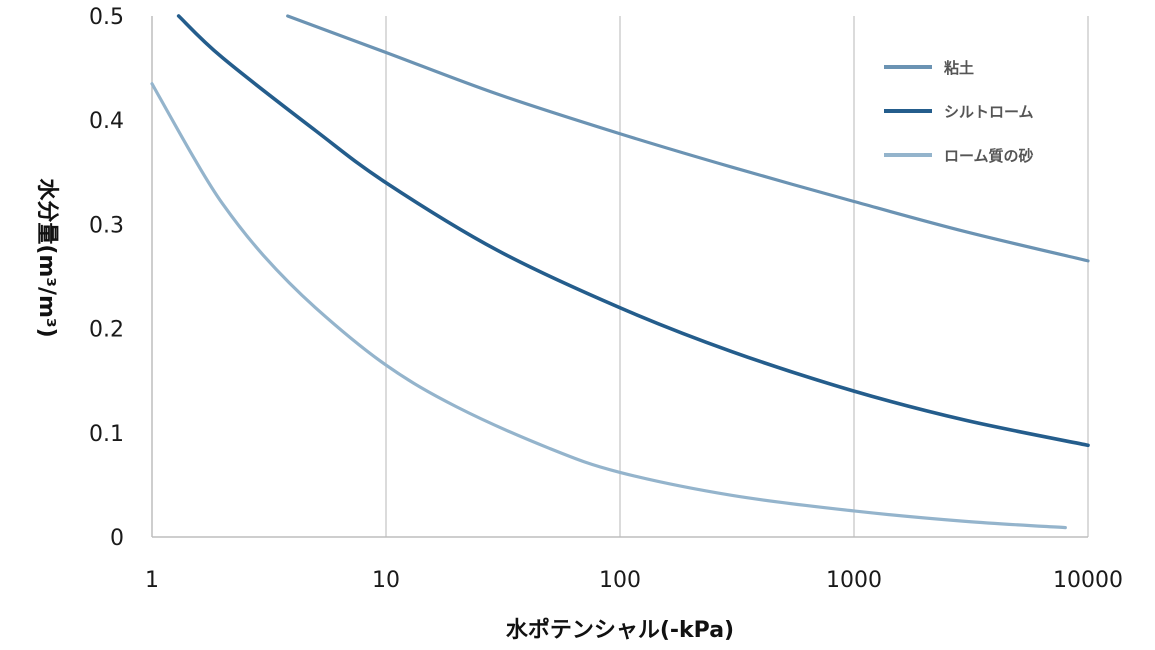 This screenshot has width=1155, height=650. What do you see at coordinates (117, 538) in the screenshot?
I see `y-tick-label: 0` at bounding box center [117, 538].